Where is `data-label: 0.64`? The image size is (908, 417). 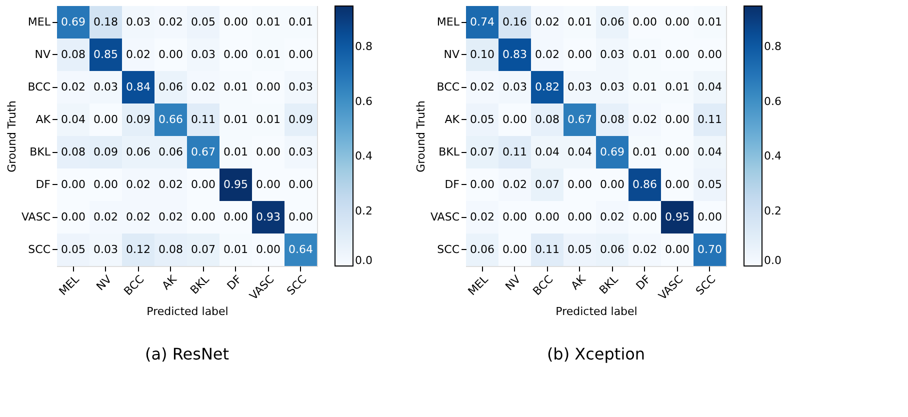
data-label: 0.64 is located at coordinates (300, 249).